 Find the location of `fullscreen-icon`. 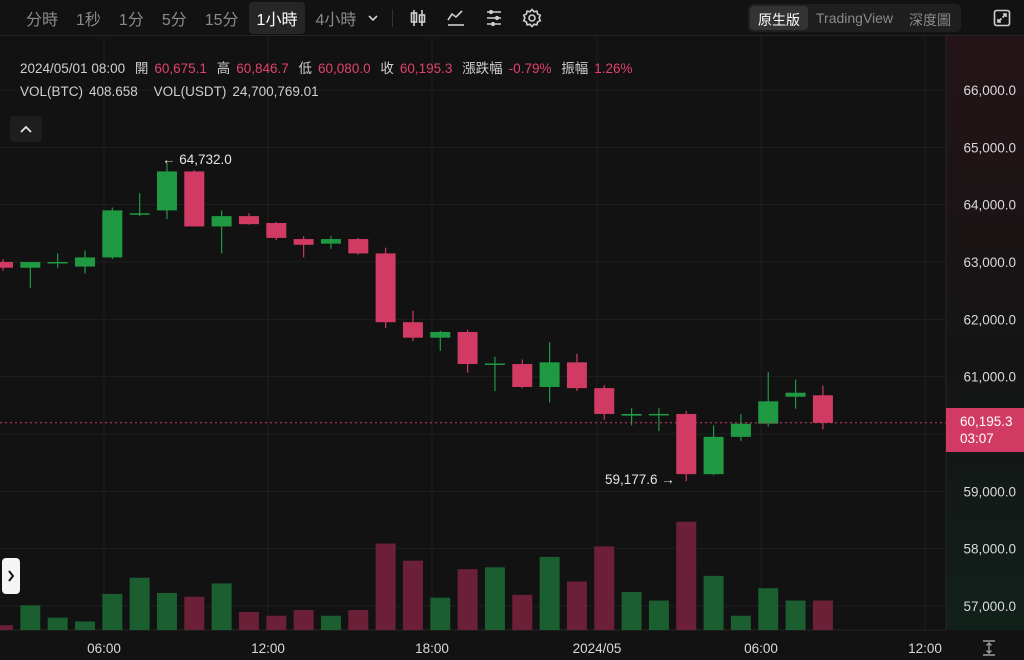

fullscreen-icon is located at coordinates (1002, 18).